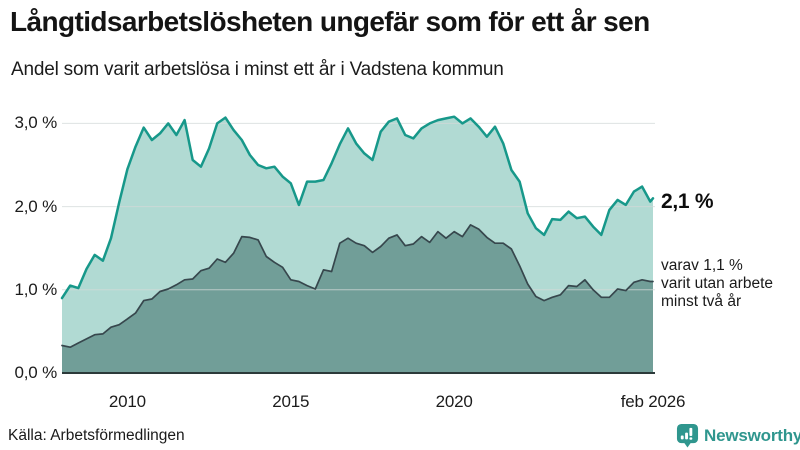  Describe the element at coordinates (36, 206) in the screenshot. I see `y-tick-label: 2,0 %` at that location.